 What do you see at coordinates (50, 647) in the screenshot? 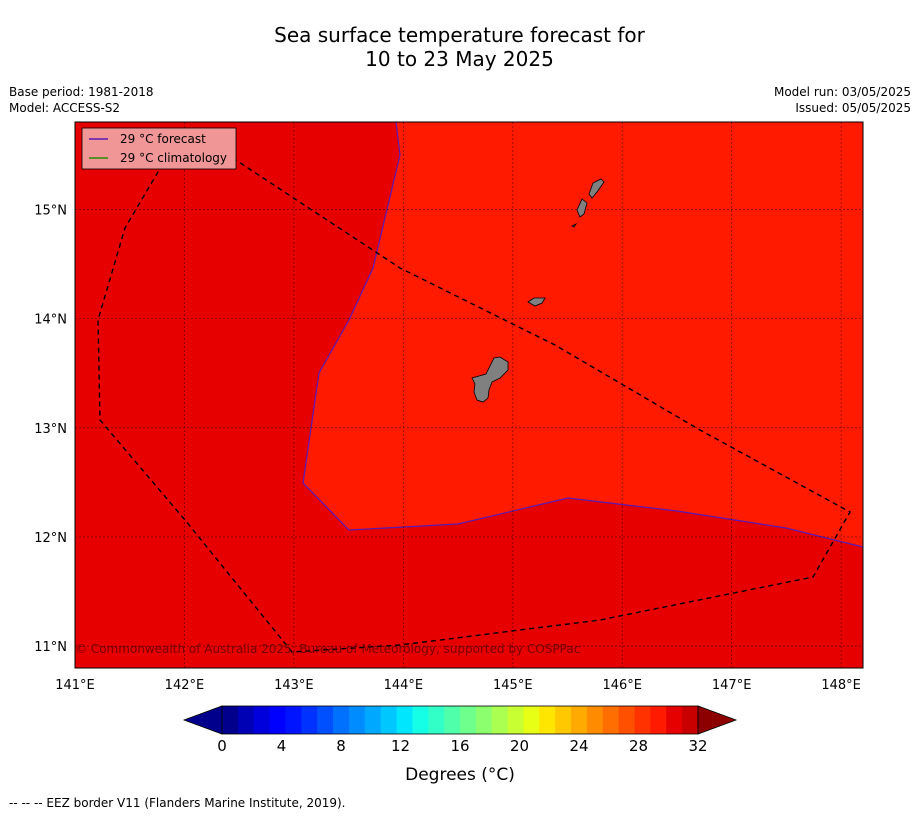
I see `lat-tick-label: 11°N` at bounding box center [50, 647].